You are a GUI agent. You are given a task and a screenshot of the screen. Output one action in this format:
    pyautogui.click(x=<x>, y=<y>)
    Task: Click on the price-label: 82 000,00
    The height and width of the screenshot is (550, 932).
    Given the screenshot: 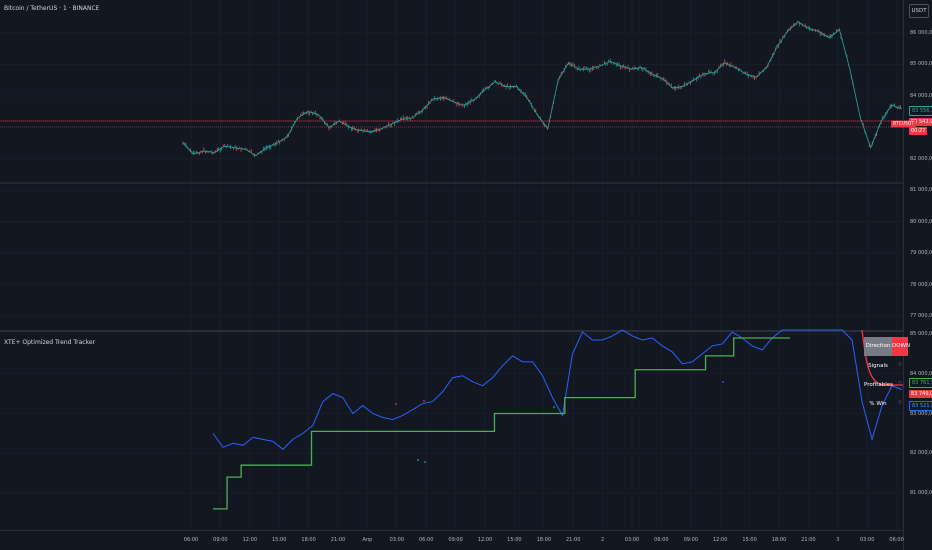 What is the action you would take?
    pyautogui.click(x=921, y=158)
    